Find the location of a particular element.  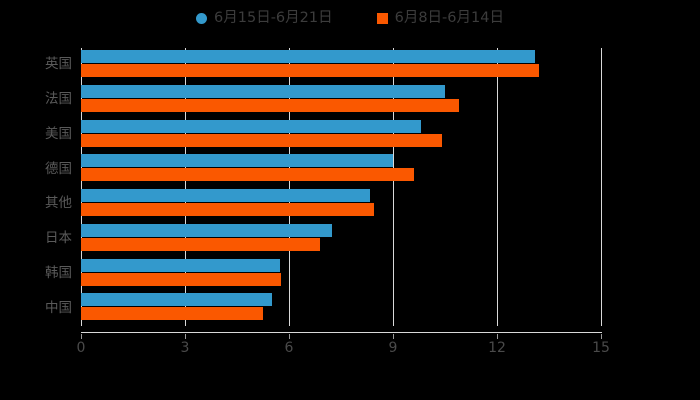

bar-美国-series-2 is located at coordinates (261, 140).